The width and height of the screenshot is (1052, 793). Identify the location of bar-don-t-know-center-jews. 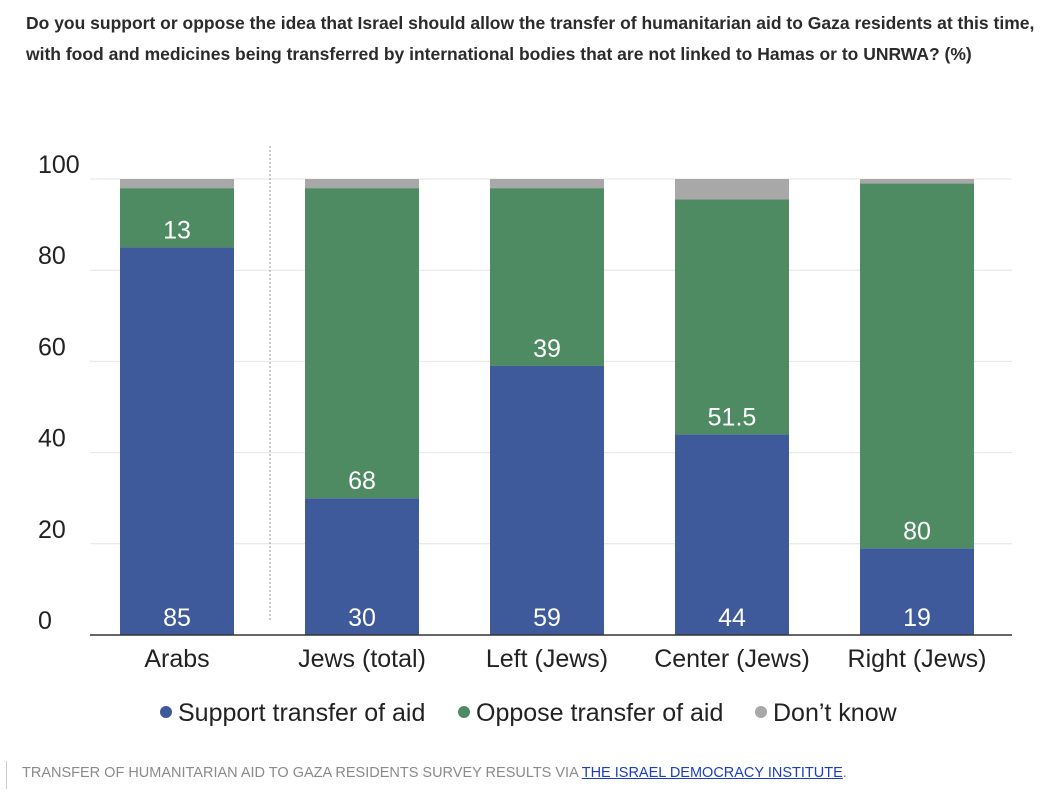
(732, 189).